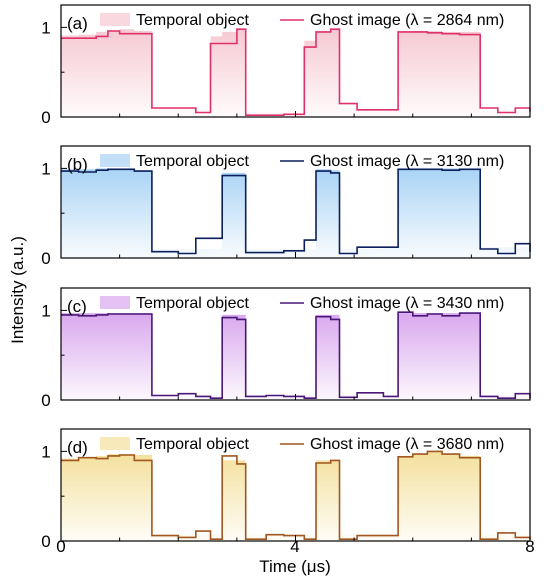 The height and width of the screenshot is (579, 546). What do you see at coordinates (17, 290) in the screenshot?
I see `y-axis-label: Intensity (a.u.)` at bounding box center [17, 290].